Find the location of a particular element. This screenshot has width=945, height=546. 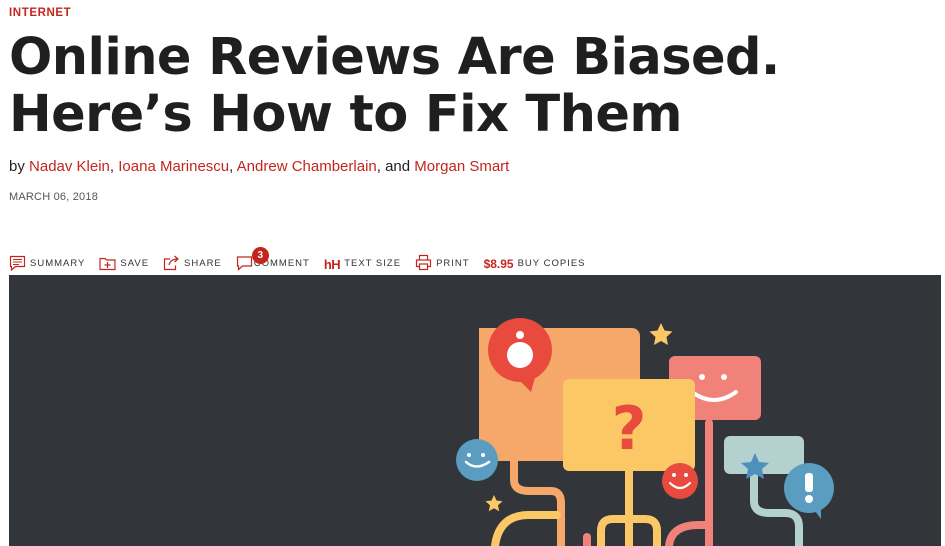

share-button: SHARE is located at coordinates (192, 263).